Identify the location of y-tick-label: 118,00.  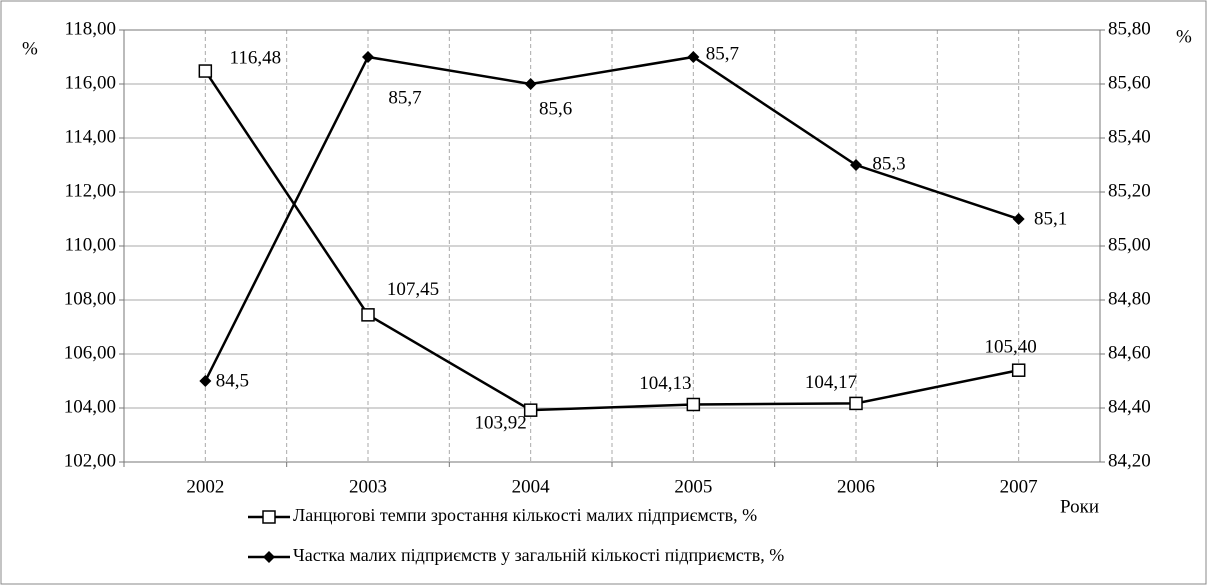
(90, 28).